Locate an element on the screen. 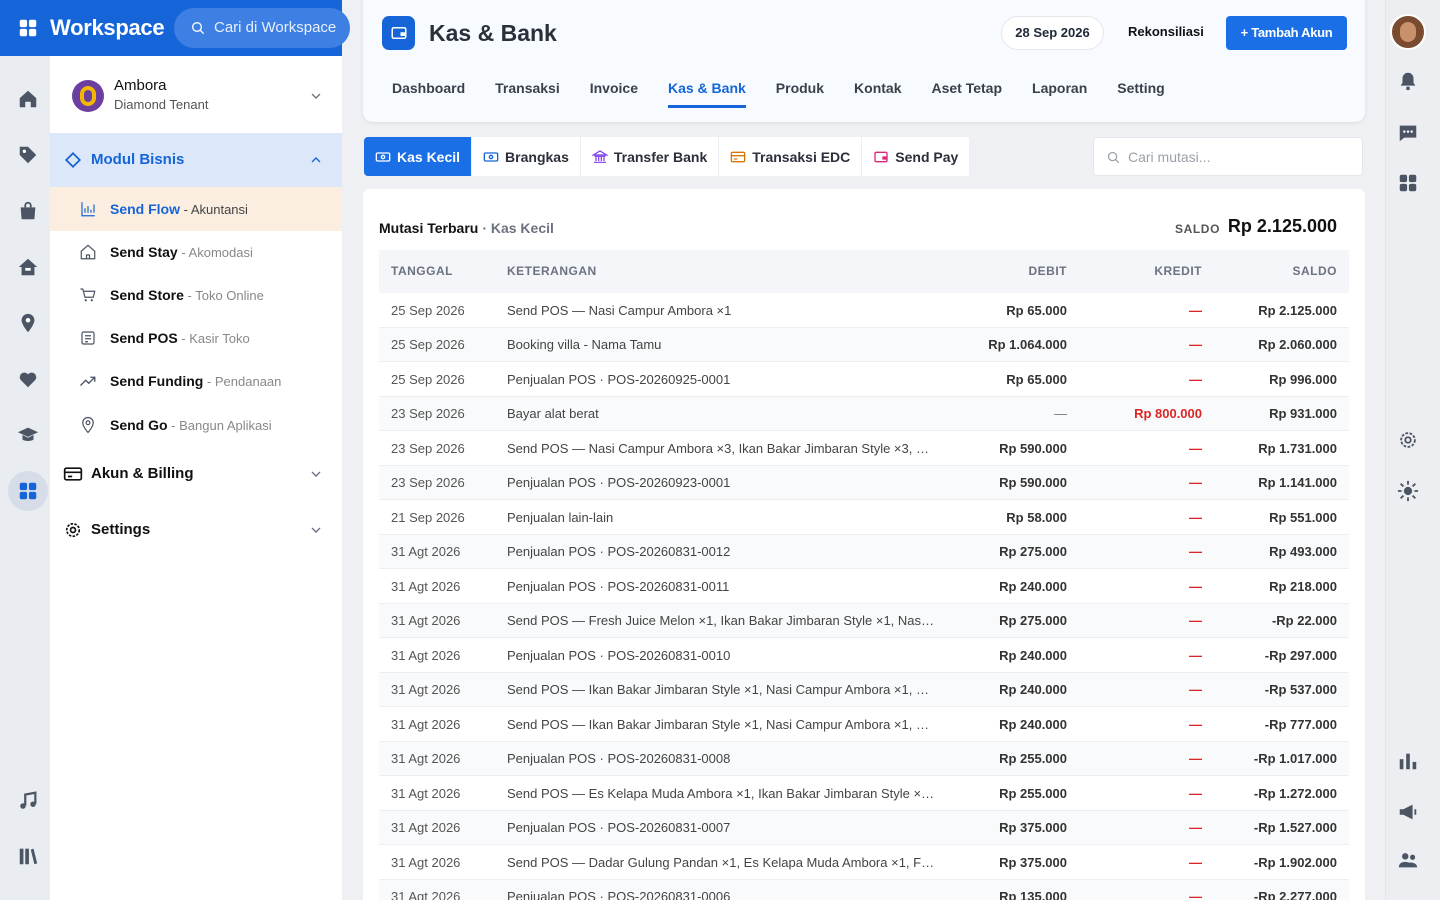 Image resolution: width=1440 pixels, height=900 pixels. tab: Kontak is located at coordinates (878, 88).